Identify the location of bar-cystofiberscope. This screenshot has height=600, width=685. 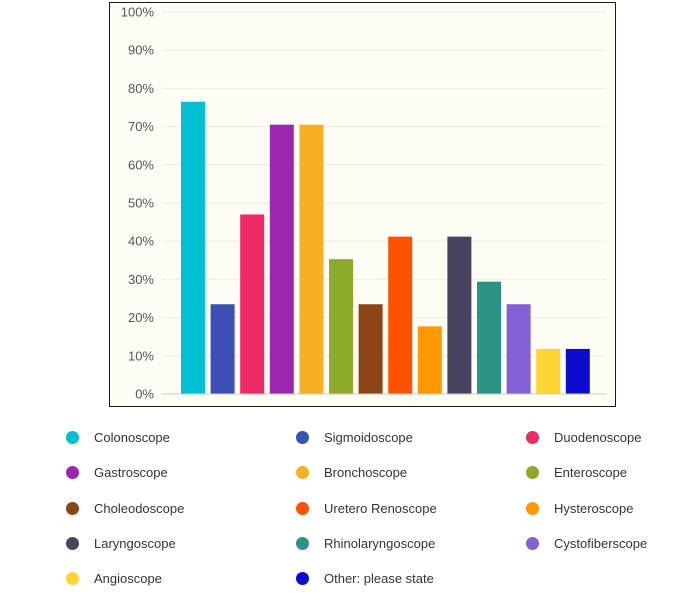
(518, 349).